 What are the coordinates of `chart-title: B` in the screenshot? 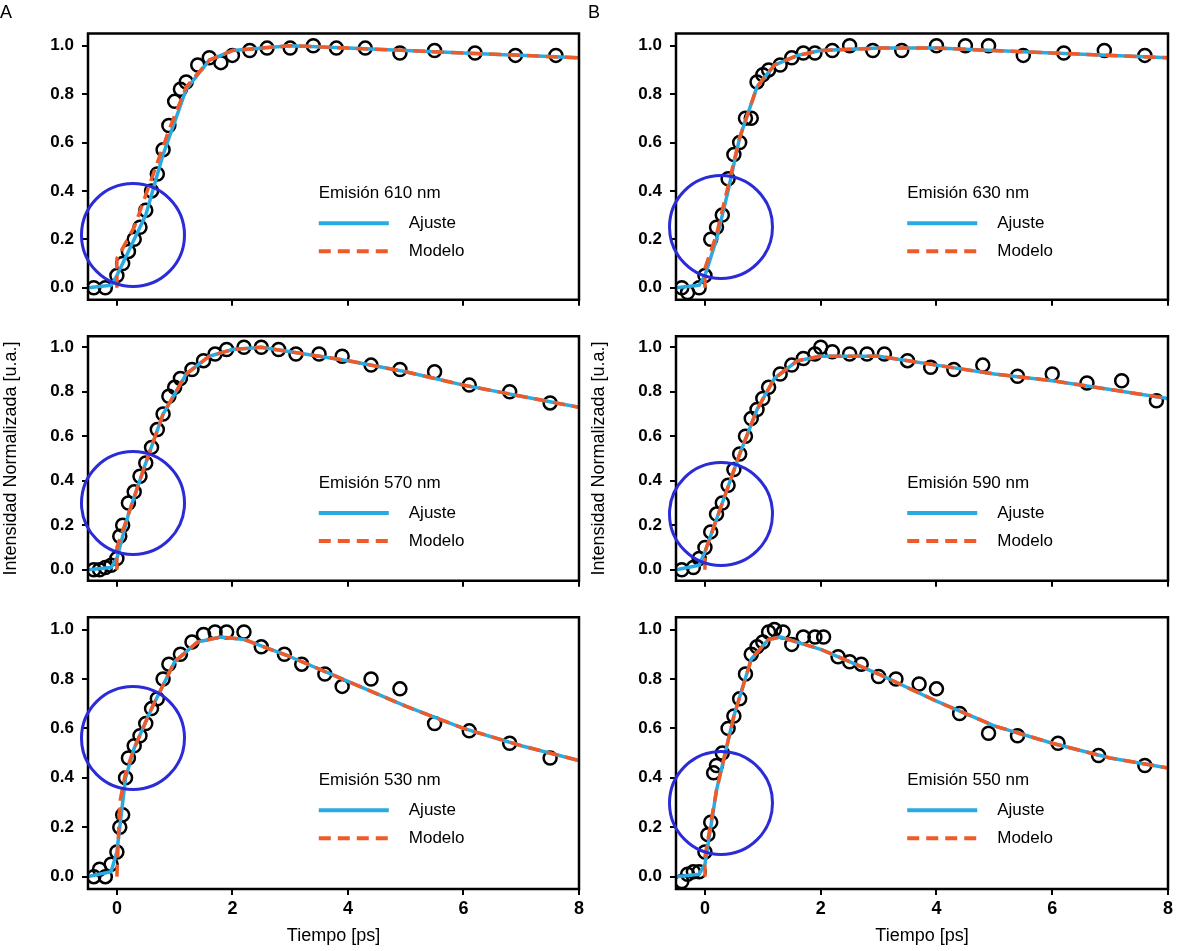 It's located at (594, 11).